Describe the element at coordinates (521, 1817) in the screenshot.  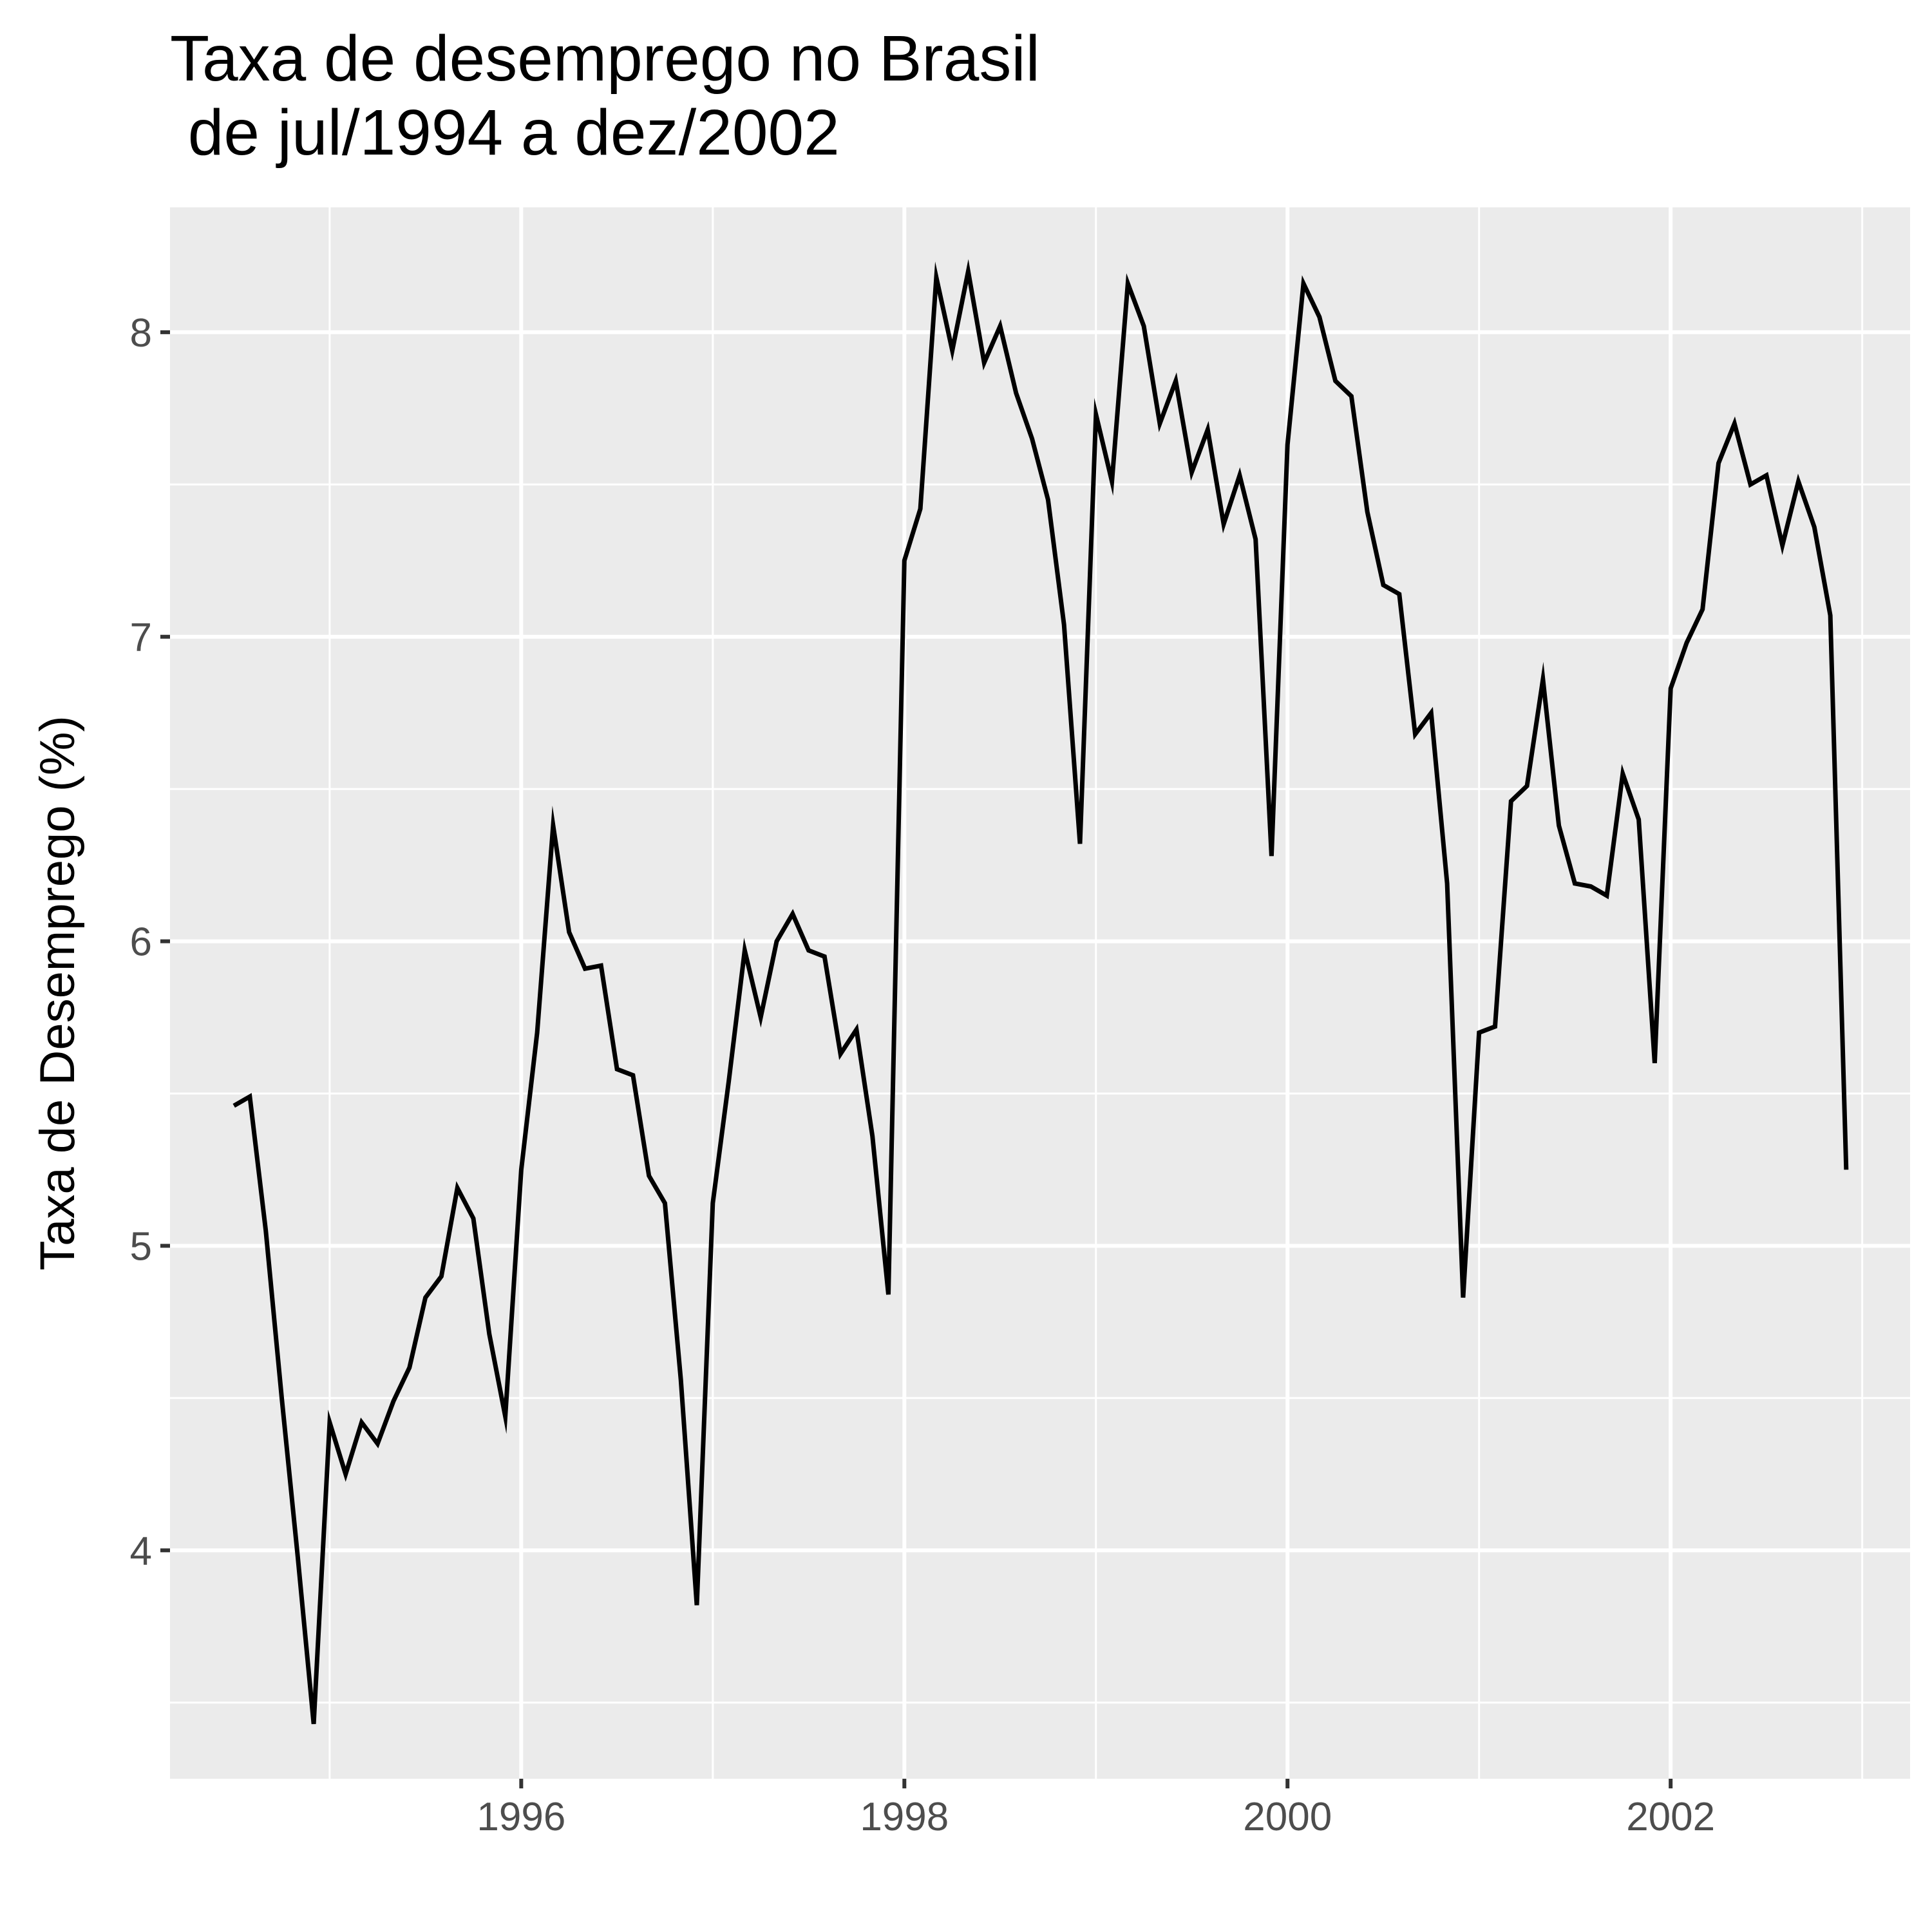
I see `x-tick-label: 1996` at that location.